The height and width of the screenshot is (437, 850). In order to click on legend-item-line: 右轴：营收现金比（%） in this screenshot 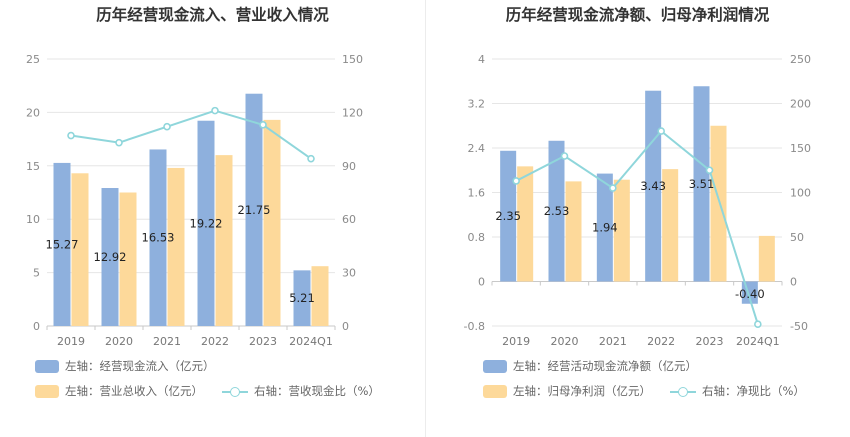, I will do `click(301, 391)`.